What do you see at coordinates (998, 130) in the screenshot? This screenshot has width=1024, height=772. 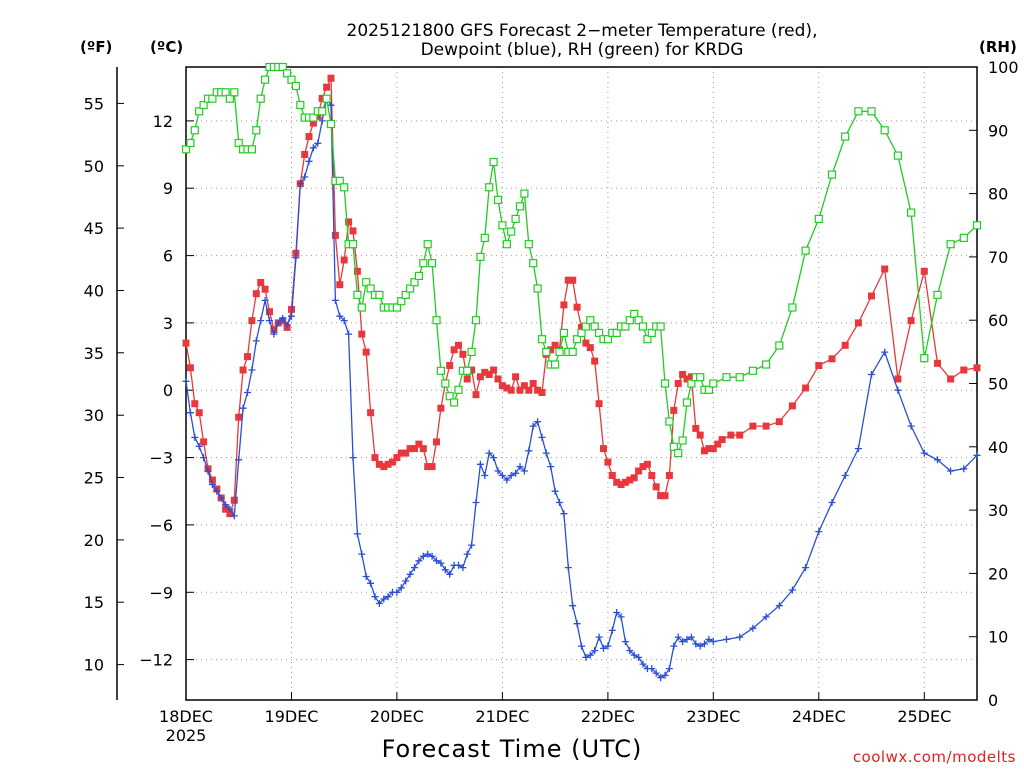 I see `rh-tick-label: 90` at bounding box center [998, 130].